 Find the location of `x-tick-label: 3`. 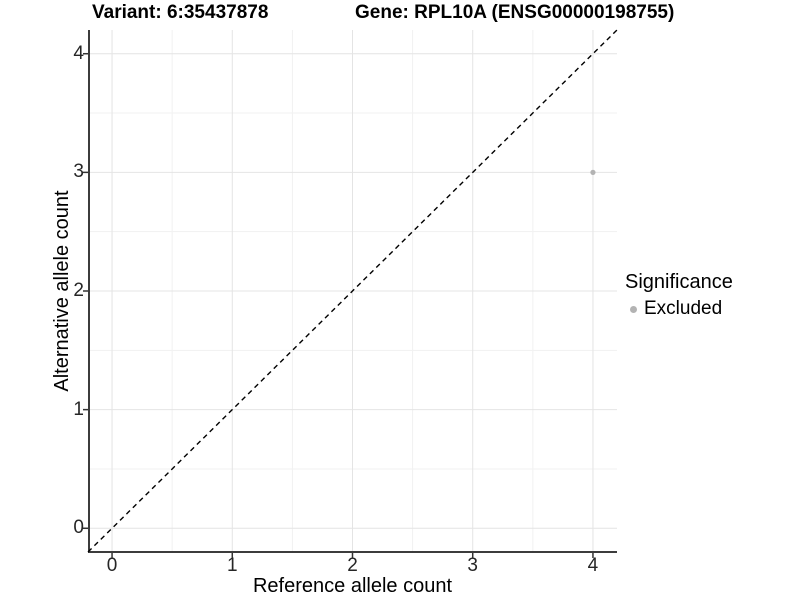

x-tick-label: 3 is located at coordinates (472, 565).